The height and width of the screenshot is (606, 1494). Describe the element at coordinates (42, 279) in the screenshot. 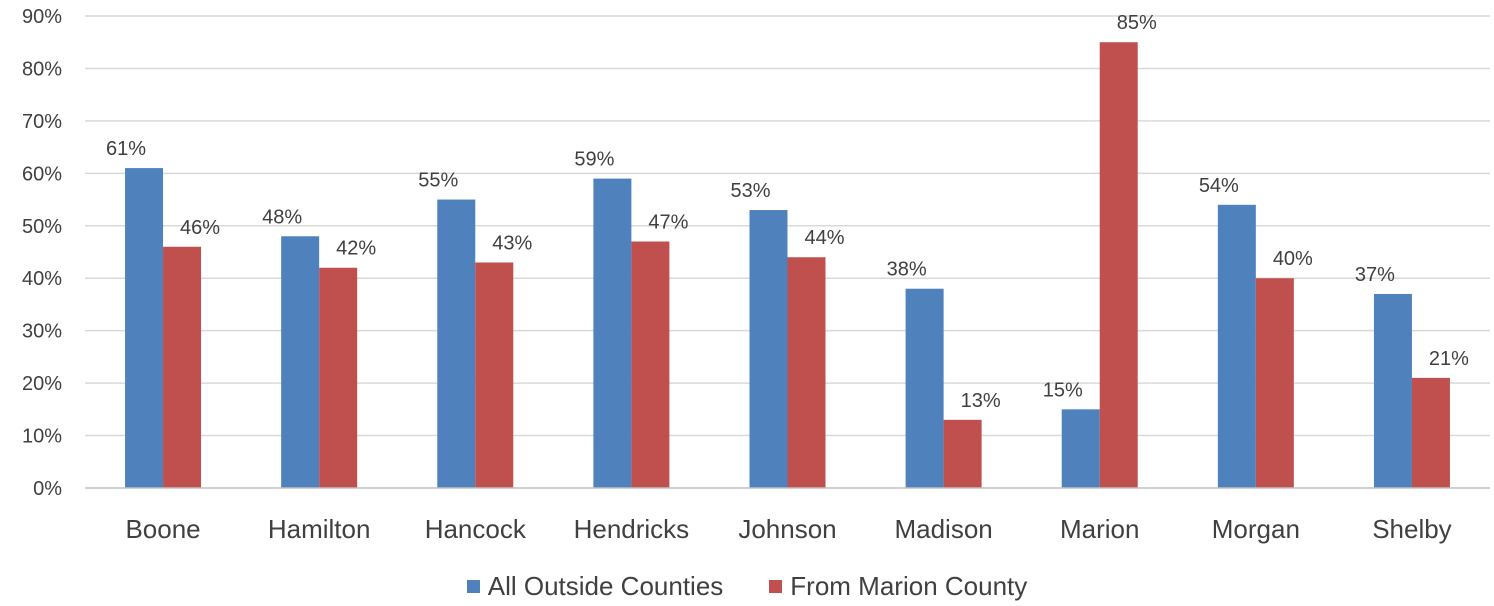

I see `y-tick-label: 40%` at that location.